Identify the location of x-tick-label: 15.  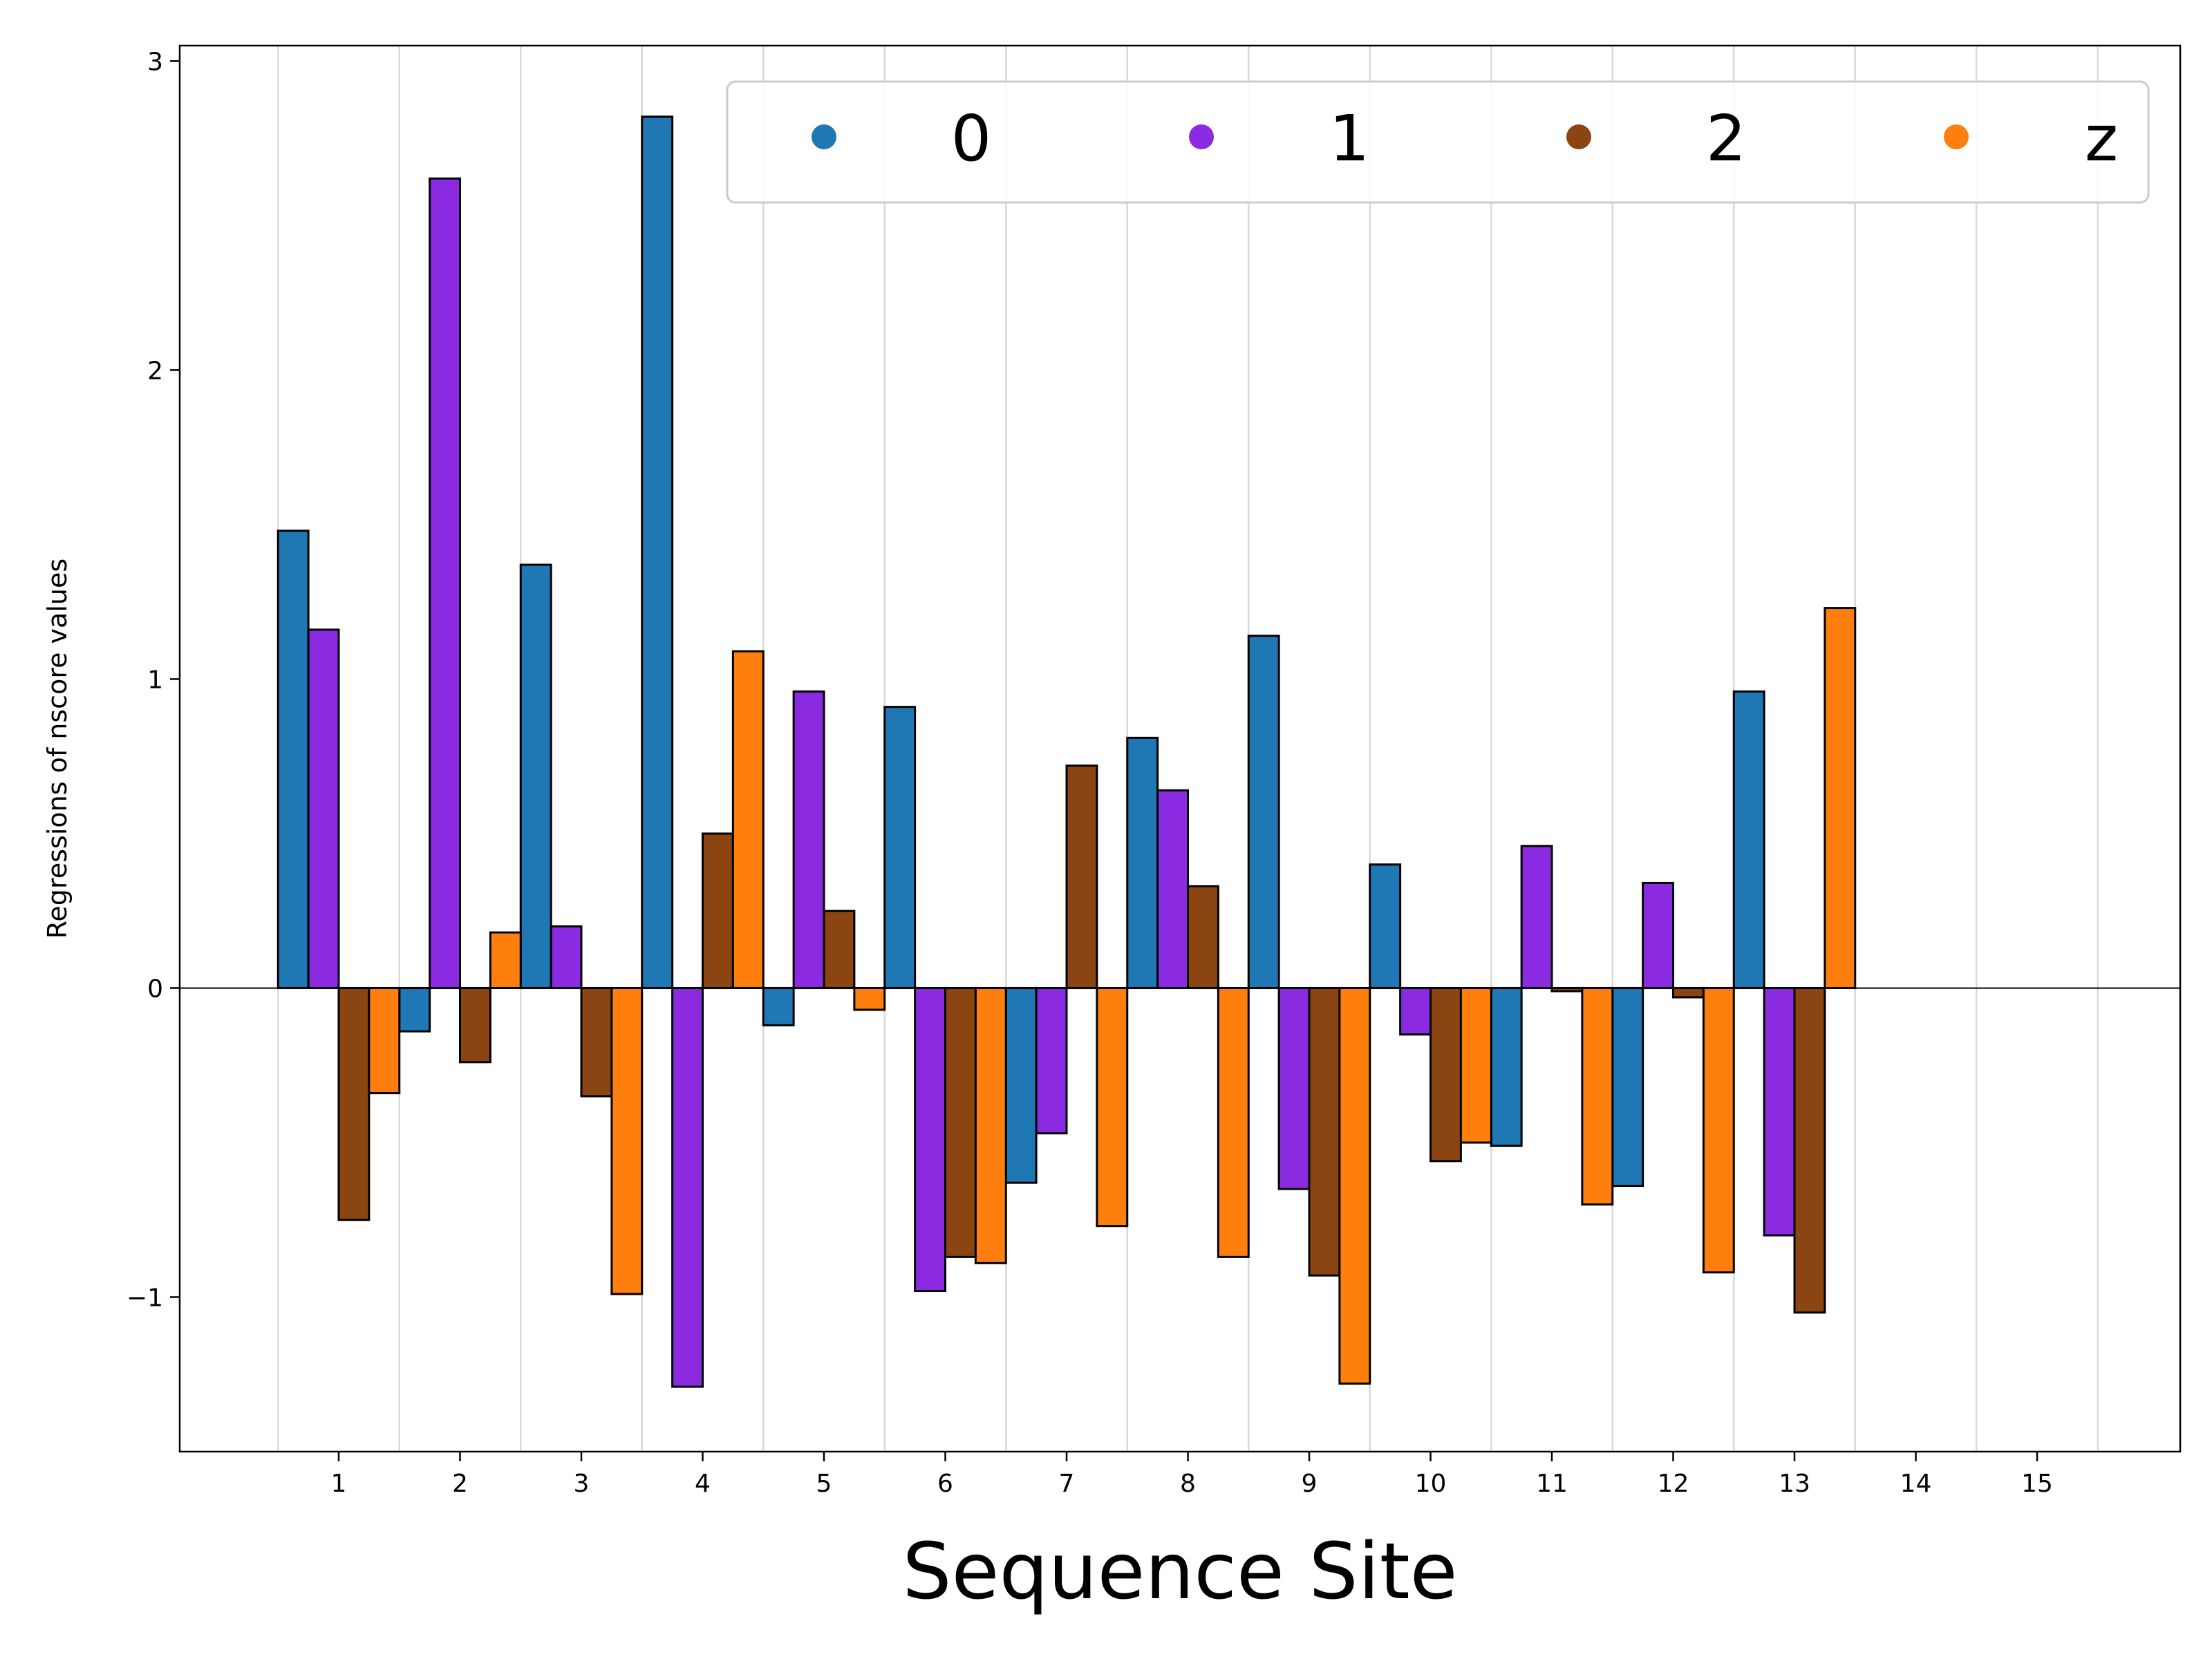
(2037, 1484).